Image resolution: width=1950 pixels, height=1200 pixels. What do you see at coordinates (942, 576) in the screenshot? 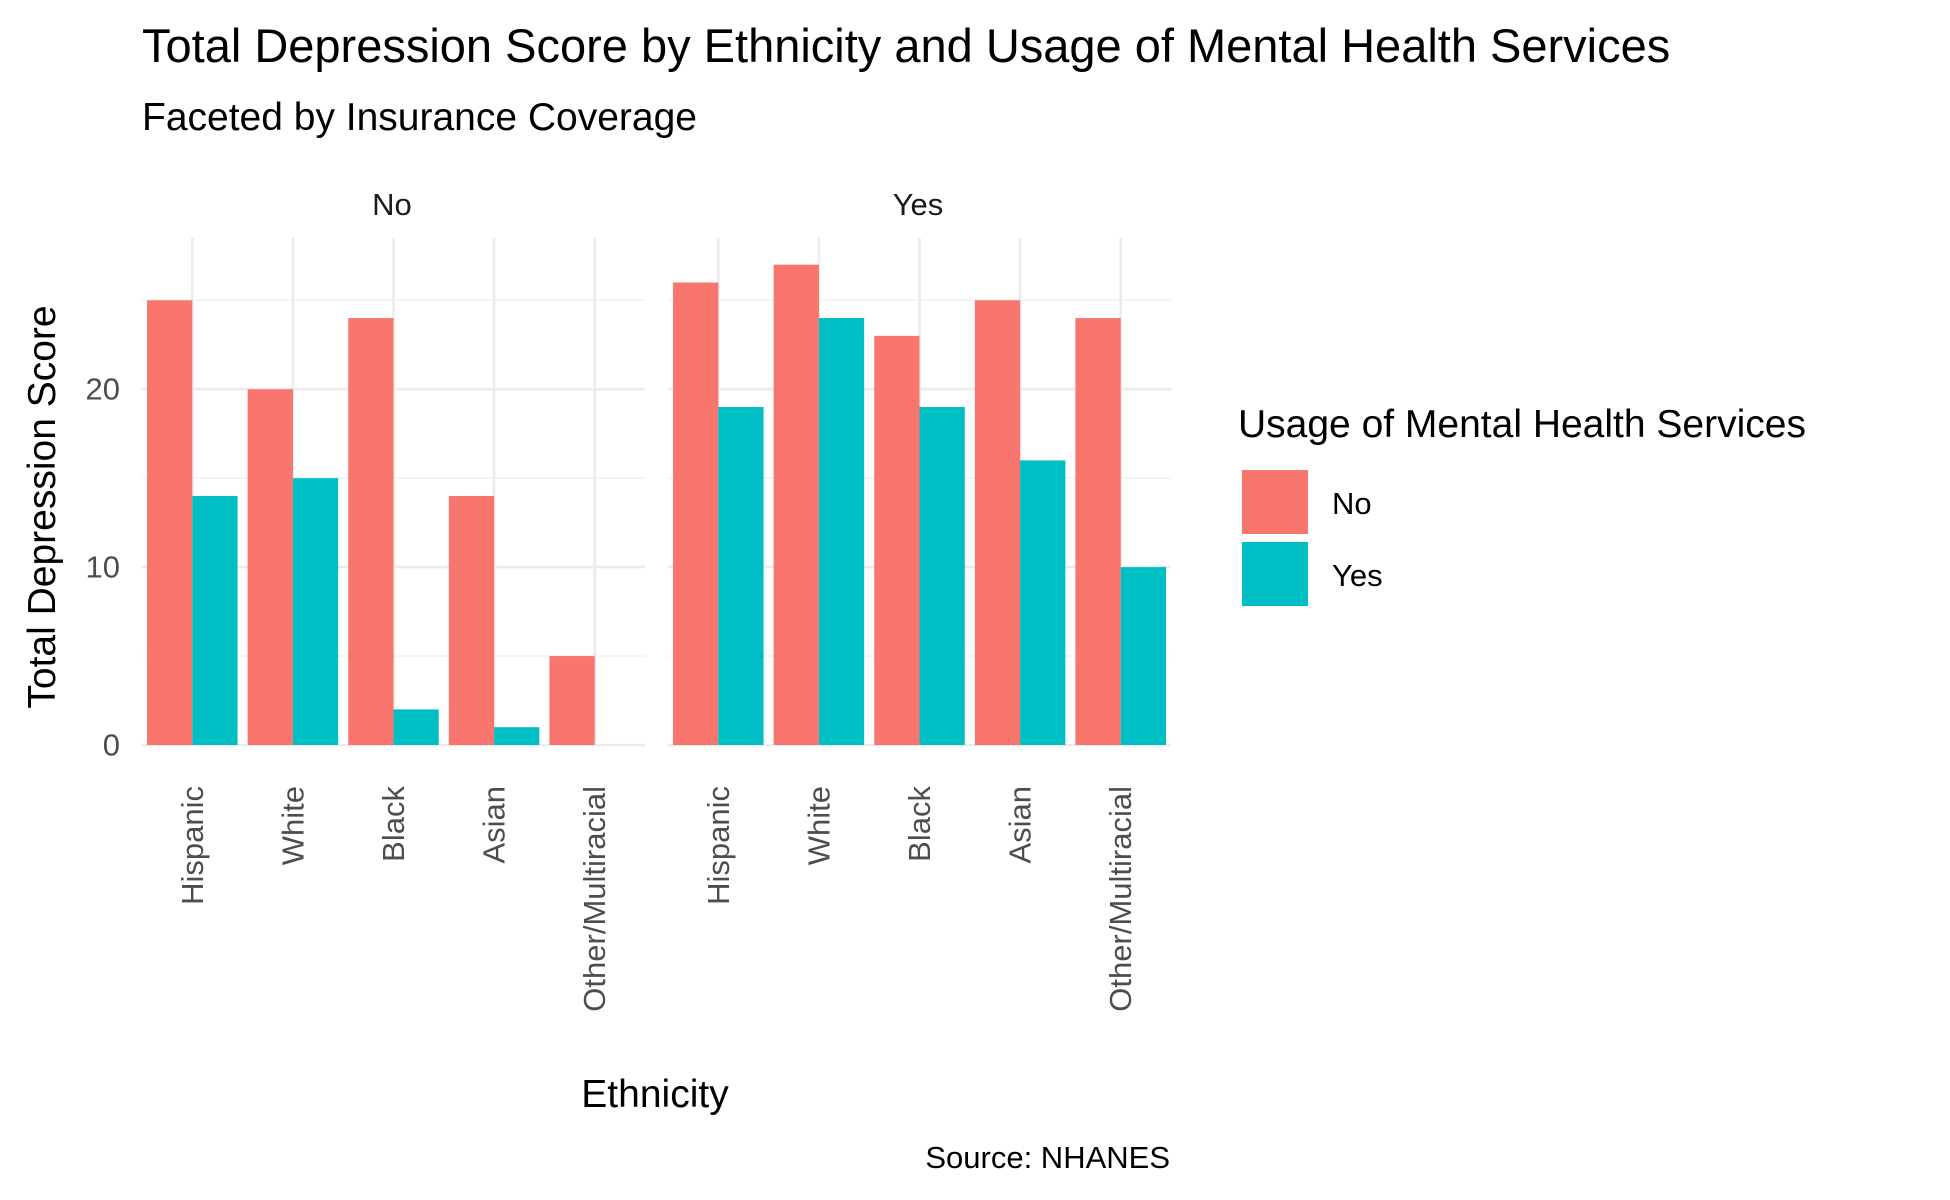
I see `bar-yes-coverage-black-usage-yes` at bounding box center [942, 576].